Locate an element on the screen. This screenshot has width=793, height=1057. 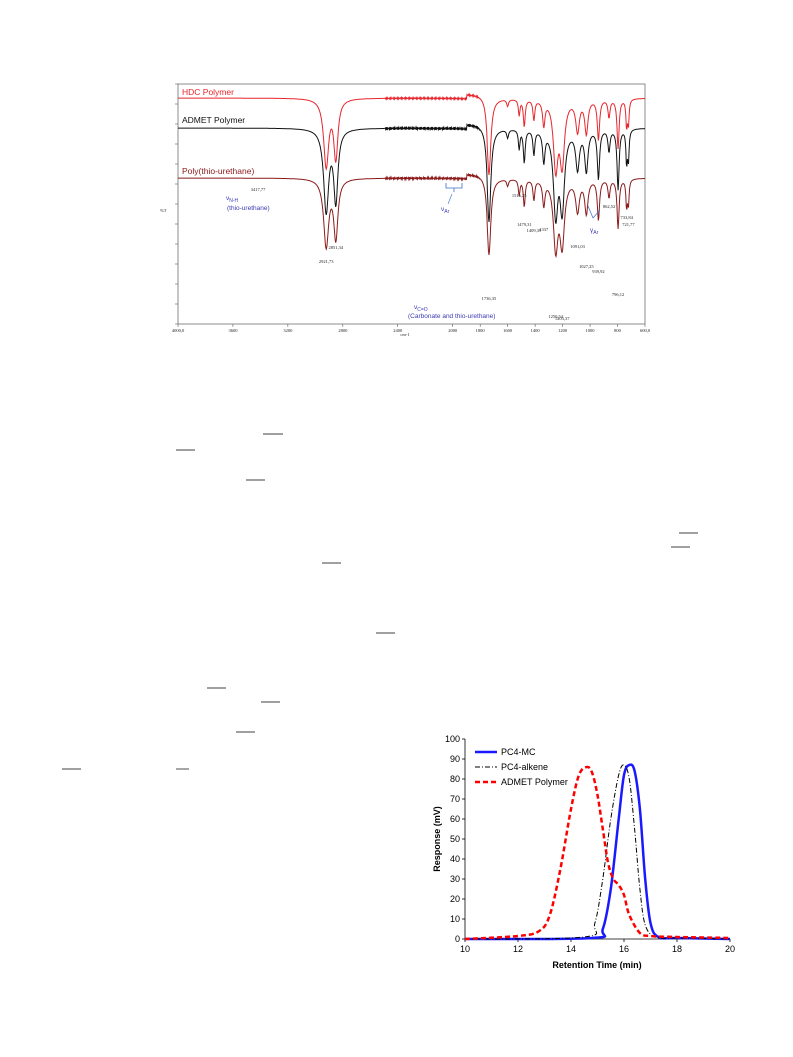
gpc-y-tick-label: 30 is located at coordinates (455, 879).